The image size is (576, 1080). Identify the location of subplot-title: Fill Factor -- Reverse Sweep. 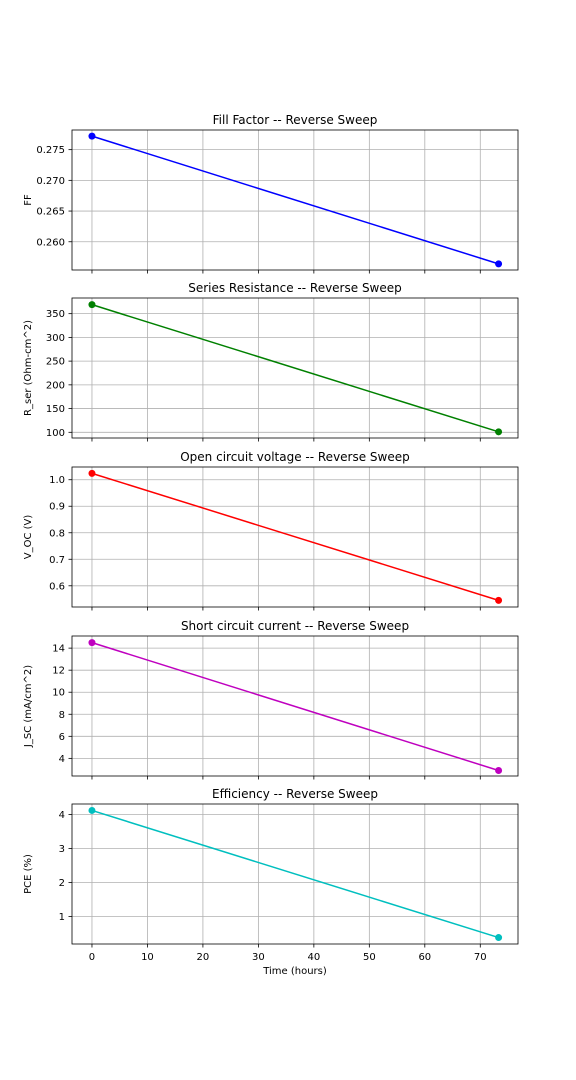
(295, 120).